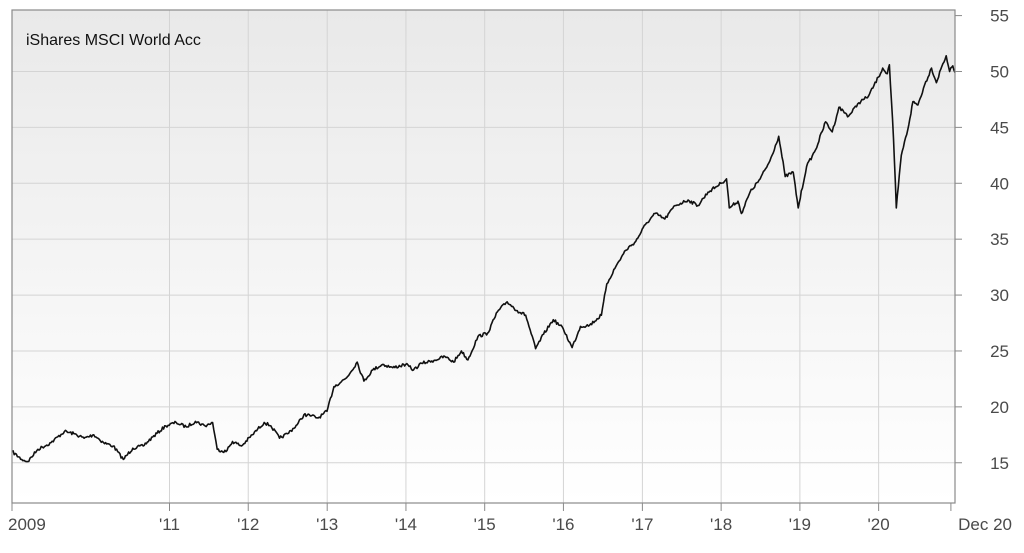  What do you see at coordinates (248, 524) in the screenshot?
I see `x-tick-label: '12` at bounding box center [248, 524].